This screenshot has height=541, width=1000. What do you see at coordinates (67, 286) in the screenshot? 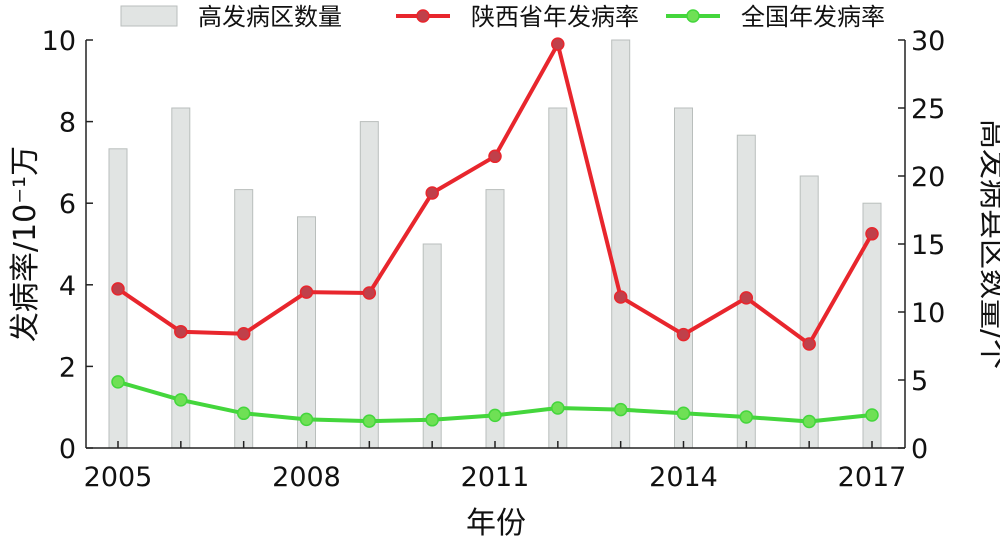
I see `left-tick-label-4: 4` at bounding box center [67, 286].